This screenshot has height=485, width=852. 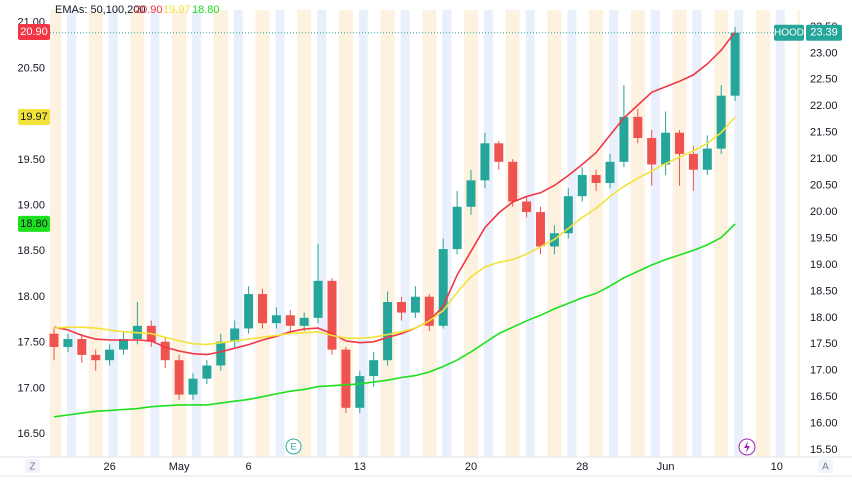 What do you see at coordinates (109, 467) in the screenshot?
I see `x-tick-label: 26` at bounding box center [109, 467].